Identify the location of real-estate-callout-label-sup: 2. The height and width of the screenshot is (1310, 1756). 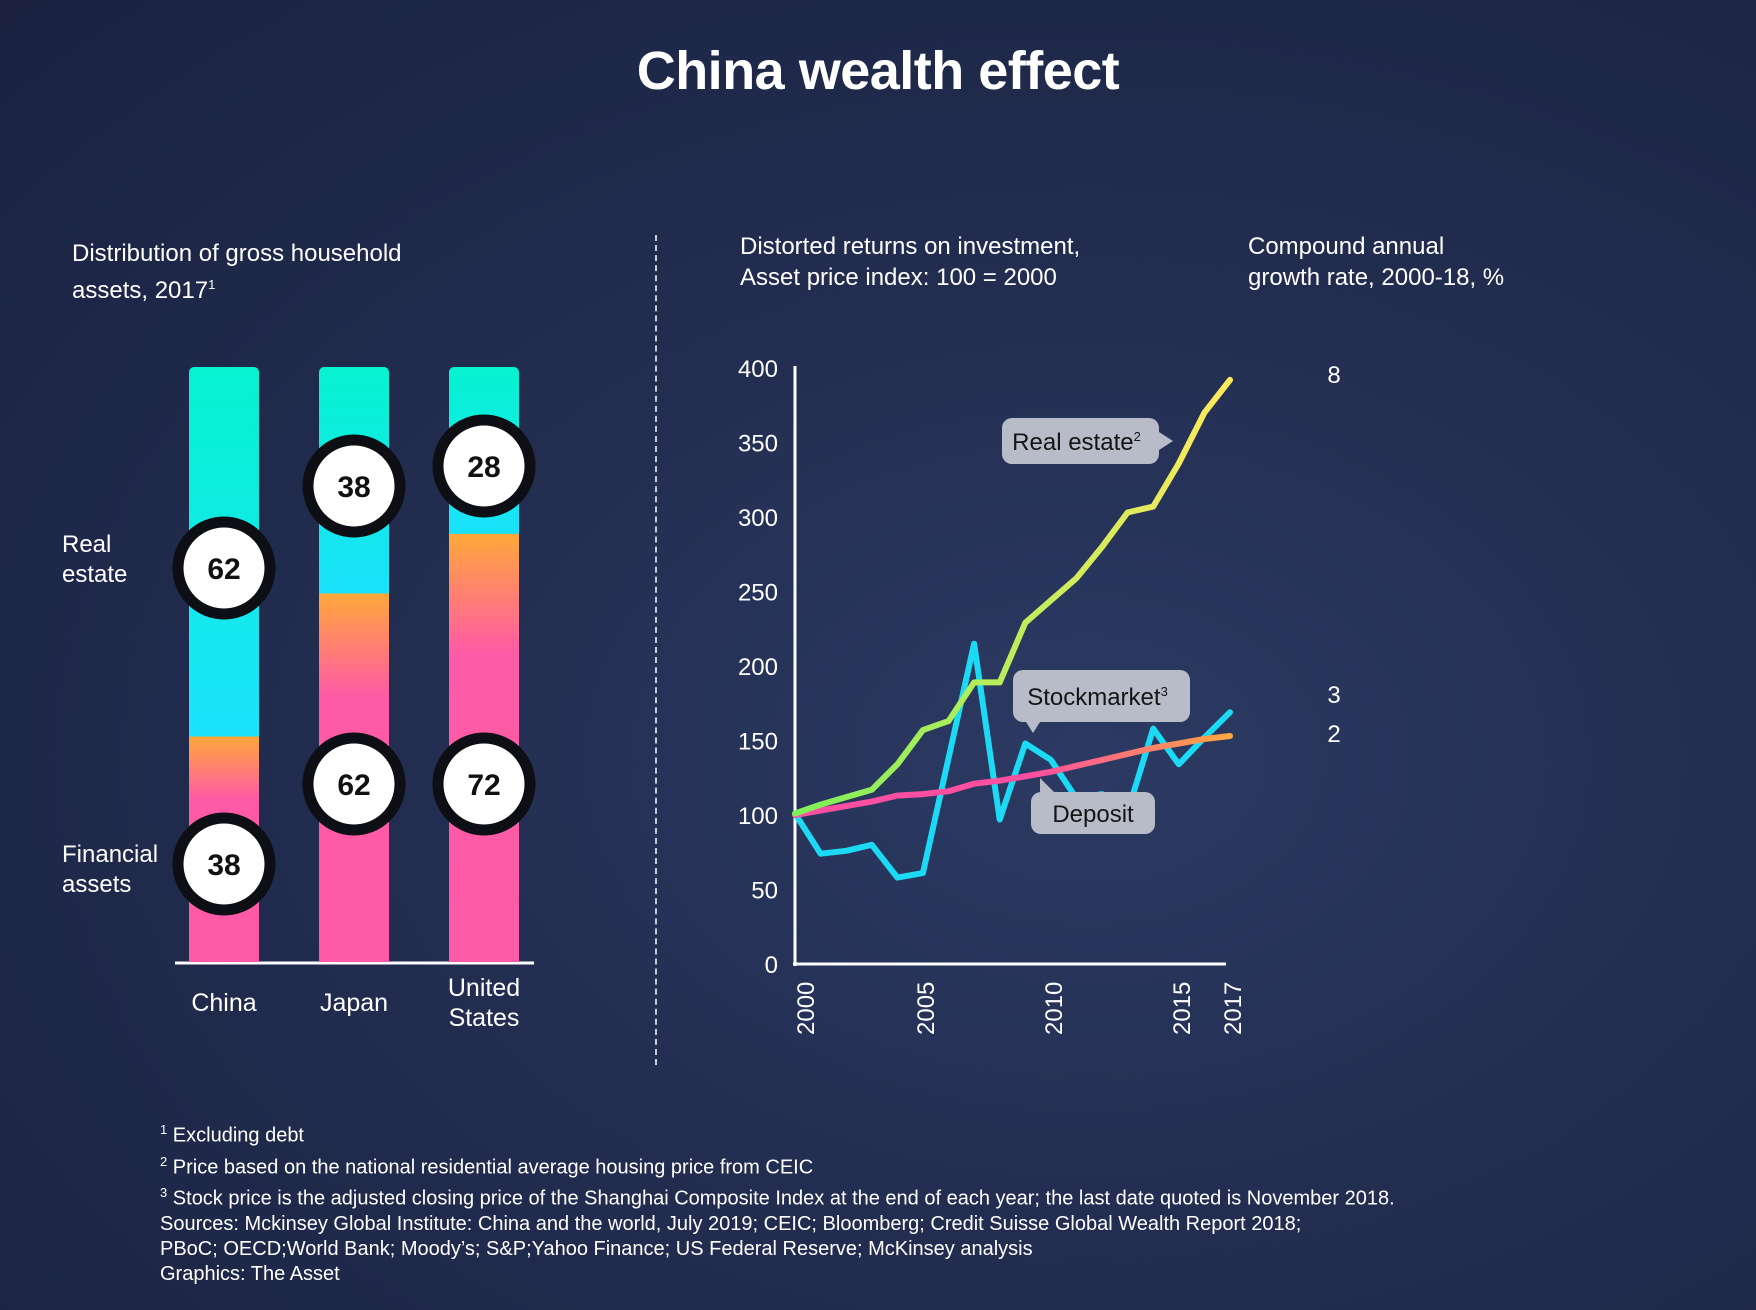
(1137, 436).